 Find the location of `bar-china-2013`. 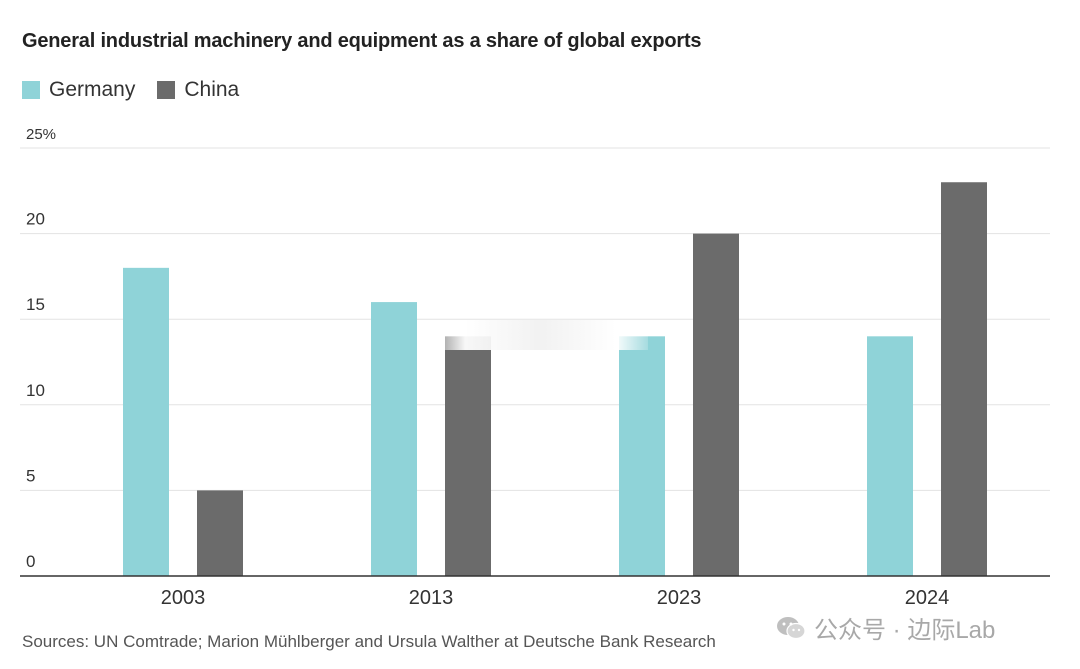

bar-china-2013 is located at coordinates (468, 456).